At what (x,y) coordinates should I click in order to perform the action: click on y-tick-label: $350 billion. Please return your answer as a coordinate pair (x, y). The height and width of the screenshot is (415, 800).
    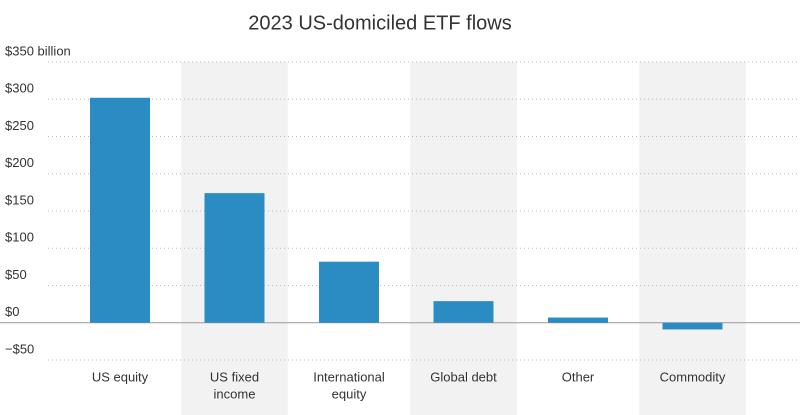
    Looking at the image, I should click on (38, 50).